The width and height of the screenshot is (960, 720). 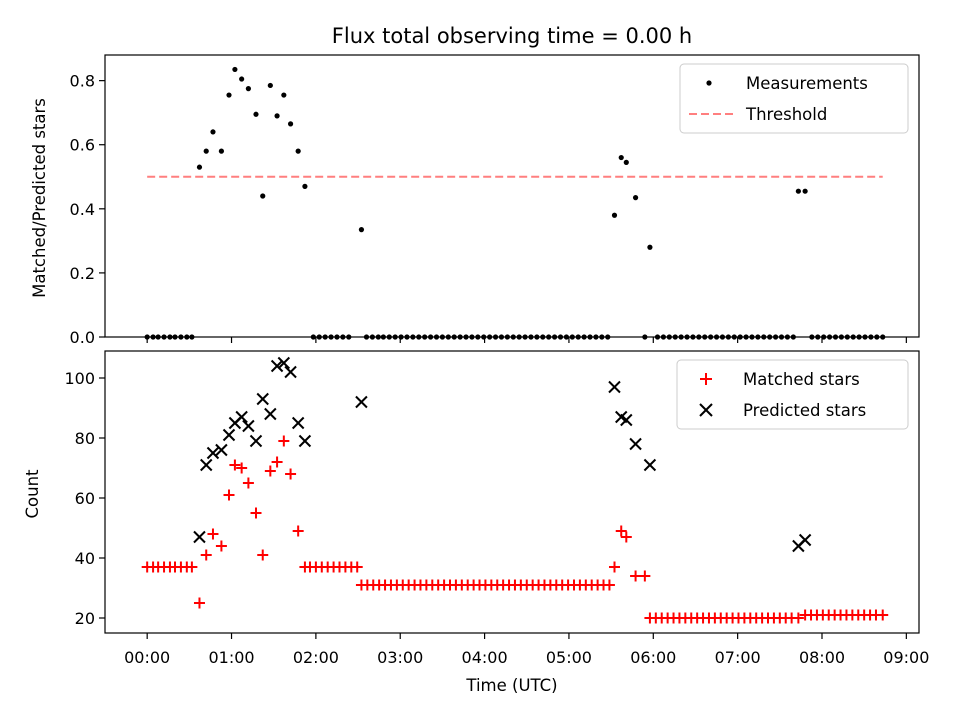 I want to click on y-tick-label: 0.0, so click(x=82, y=337).